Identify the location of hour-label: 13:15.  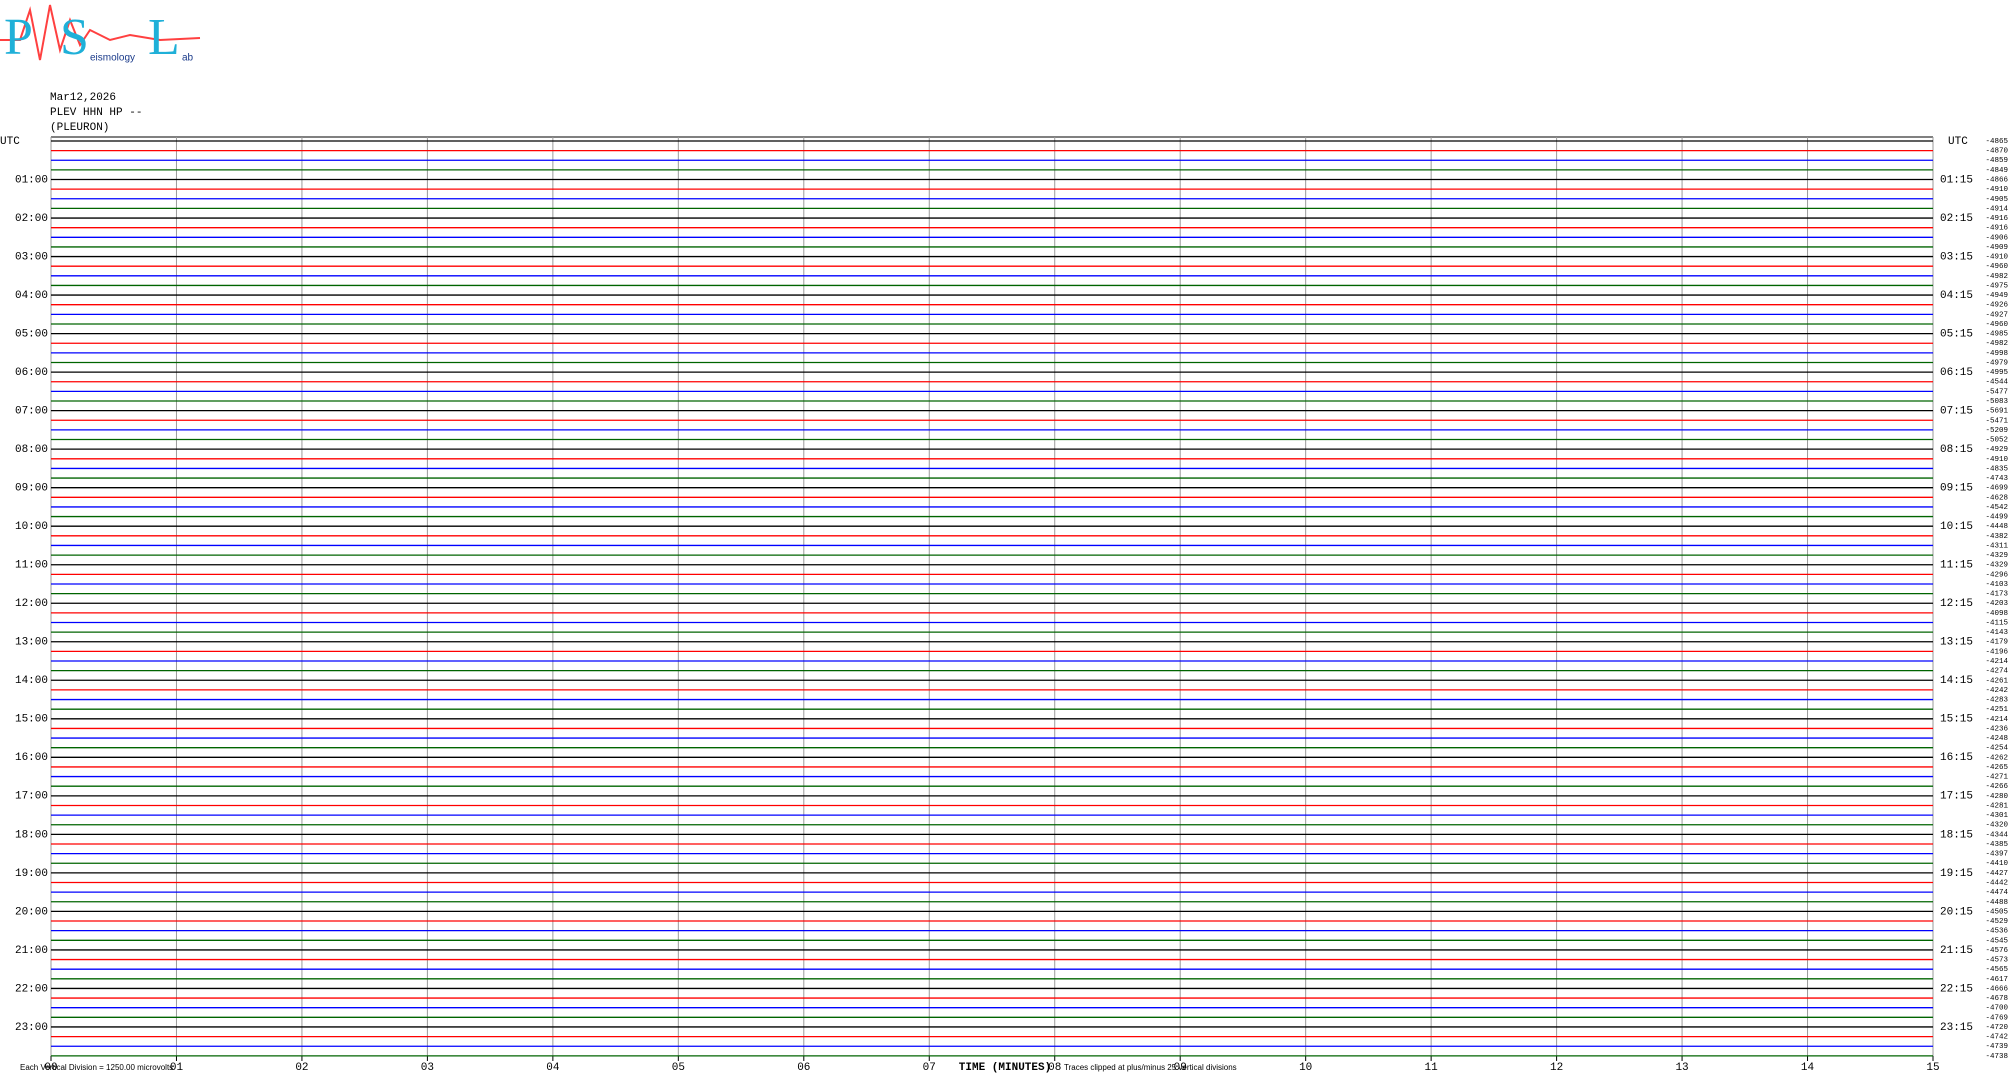
(1956, 643).